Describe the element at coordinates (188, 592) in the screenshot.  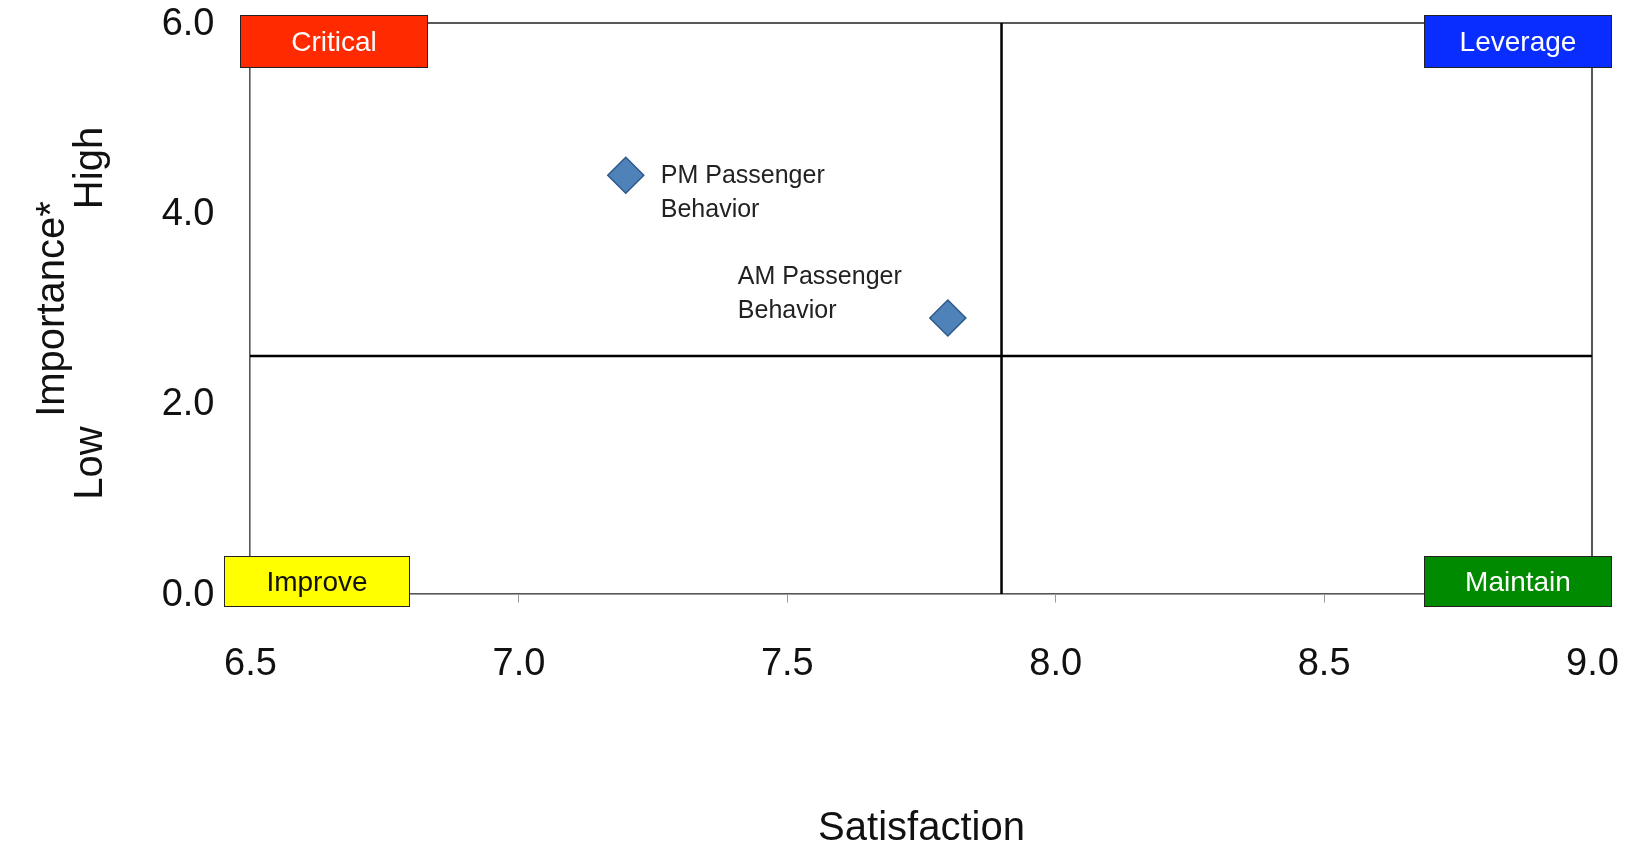
I see `y-tick-label: 0.0` at that location.